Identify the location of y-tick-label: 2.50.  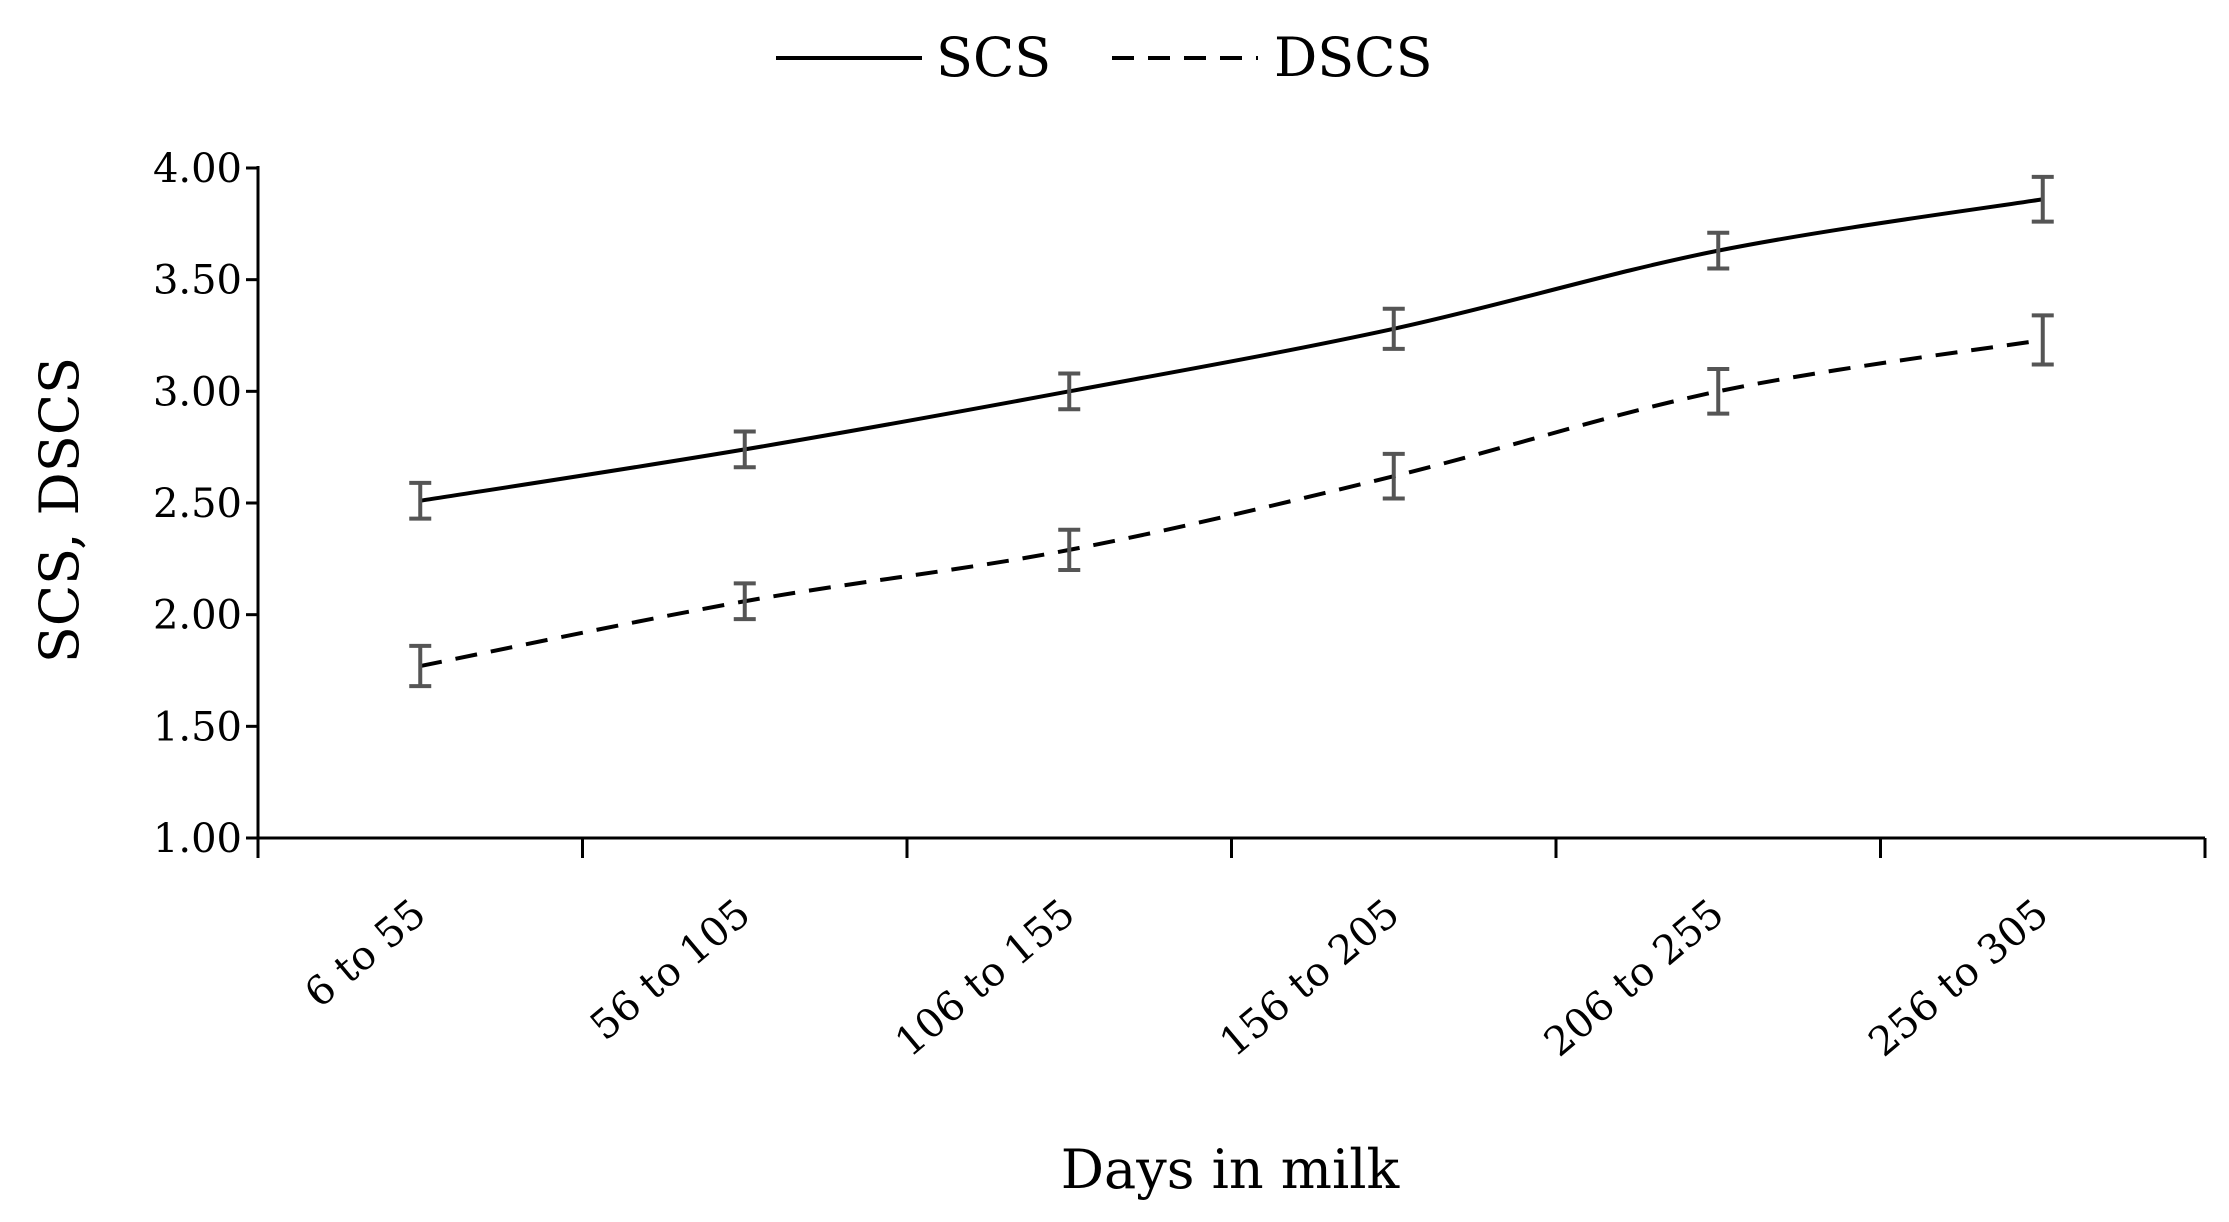
(197, 504).